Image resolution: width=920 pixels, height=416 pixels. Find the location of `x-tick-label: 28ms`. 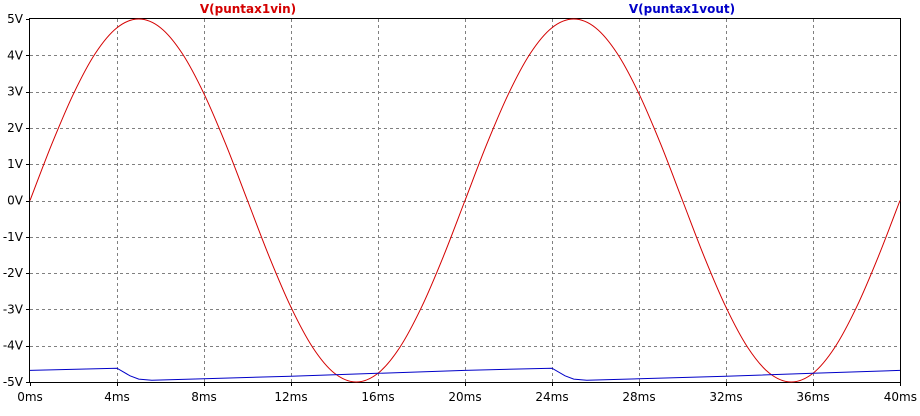

x-tick-label: 28ms is located at coordinates (638, 397).